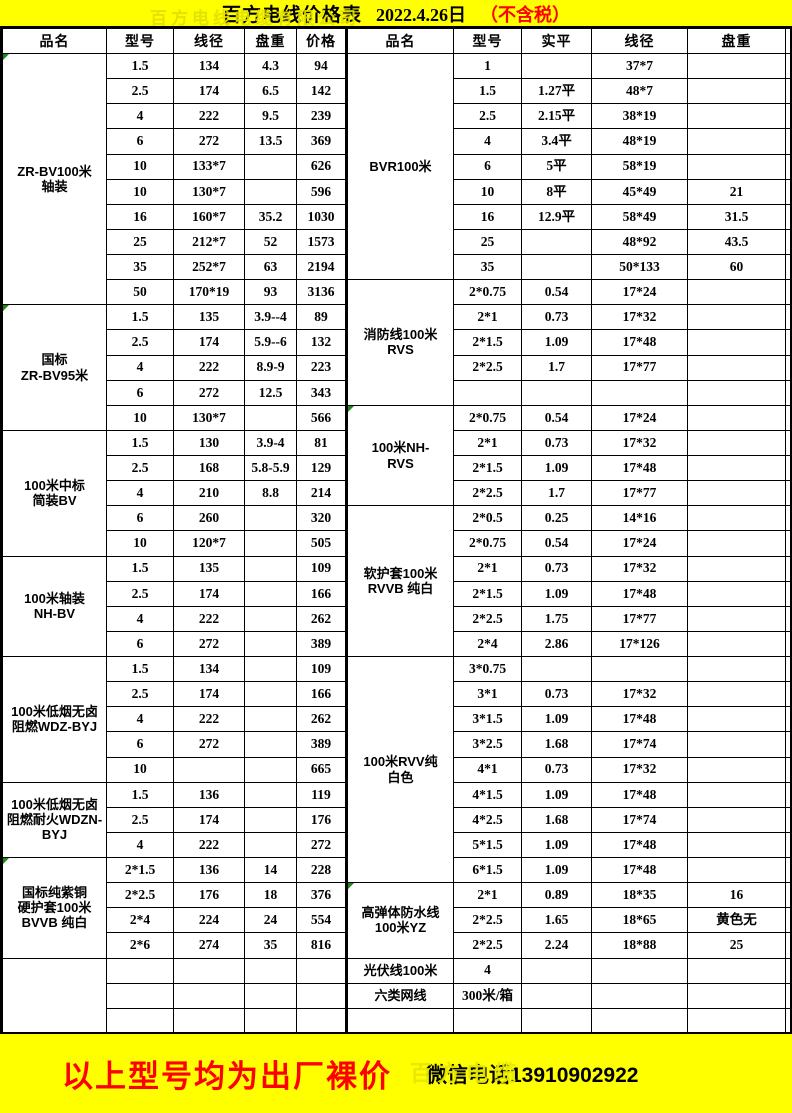  Describe the element at coordinates (787, 568) in the screenshot. I see `cell-price: 151` at that location.